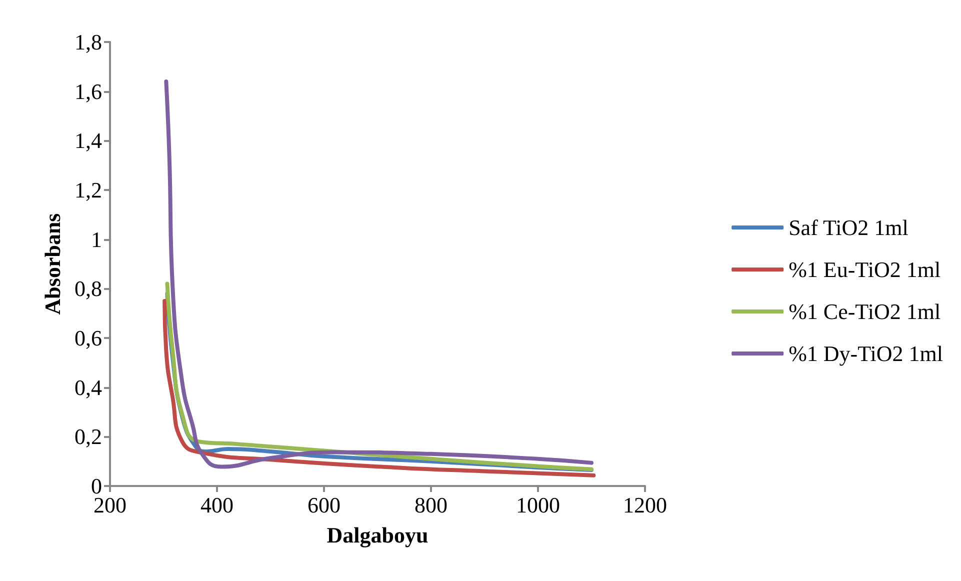 Image resolution: width=961 pixels, height=581 pixels. I want to click on legend-label: %1 Ce-TiO2 1ml, so click(864, 311).